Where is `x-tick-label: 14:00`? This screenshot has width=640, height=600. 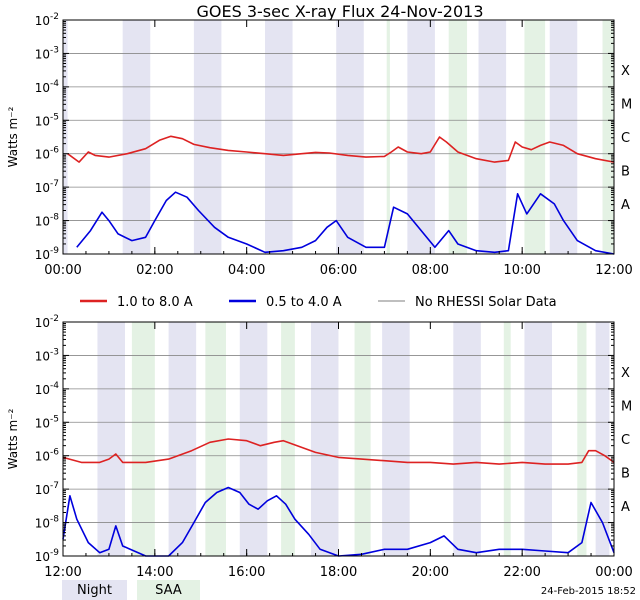
x-tick-label: 14:00 is located at coordinates (154, 572).